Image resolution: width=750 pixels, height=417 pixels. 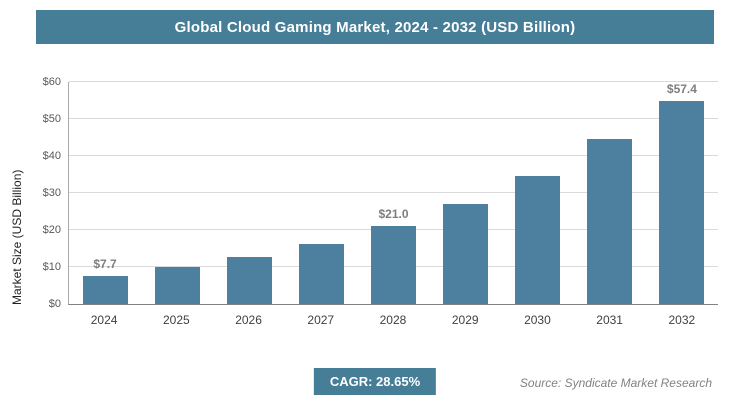 What do you see at coordinates (465, 320) in the screenshot?
I see `x-axis-label: 2029` at bounding box center [465, 320].